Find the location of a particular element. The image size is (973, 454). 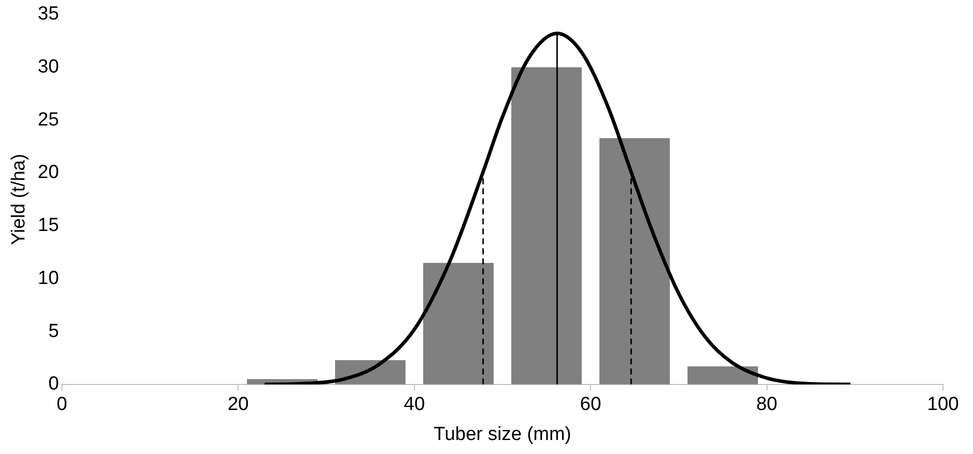

y-tick-label: 30 is located at coordinates (48, 67).